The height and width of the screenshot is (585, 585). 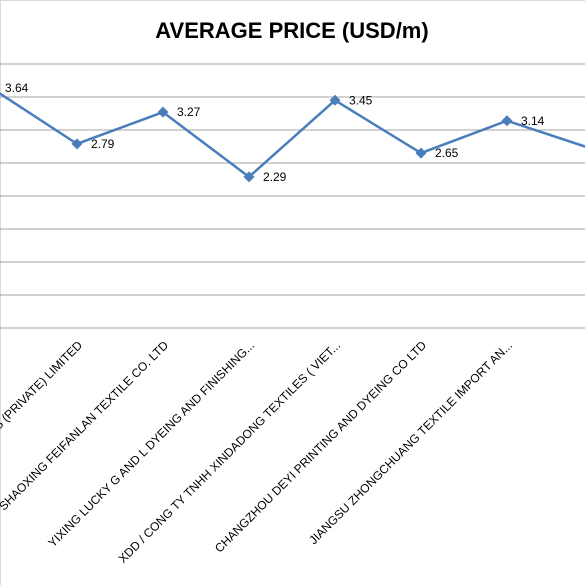 I want to click on data-label: 2.29, so click(x=275, y=177).